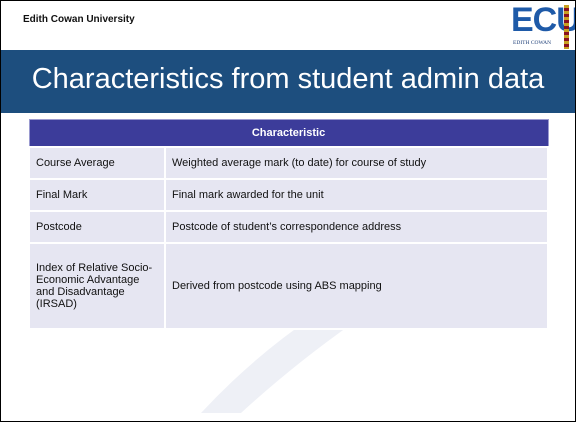 This screenshot has height=422, width=576. What do you see at coordinates (97, 195) in the screenshot?
I see `table-cell: Final Mark` at bounding box center [97, 195].